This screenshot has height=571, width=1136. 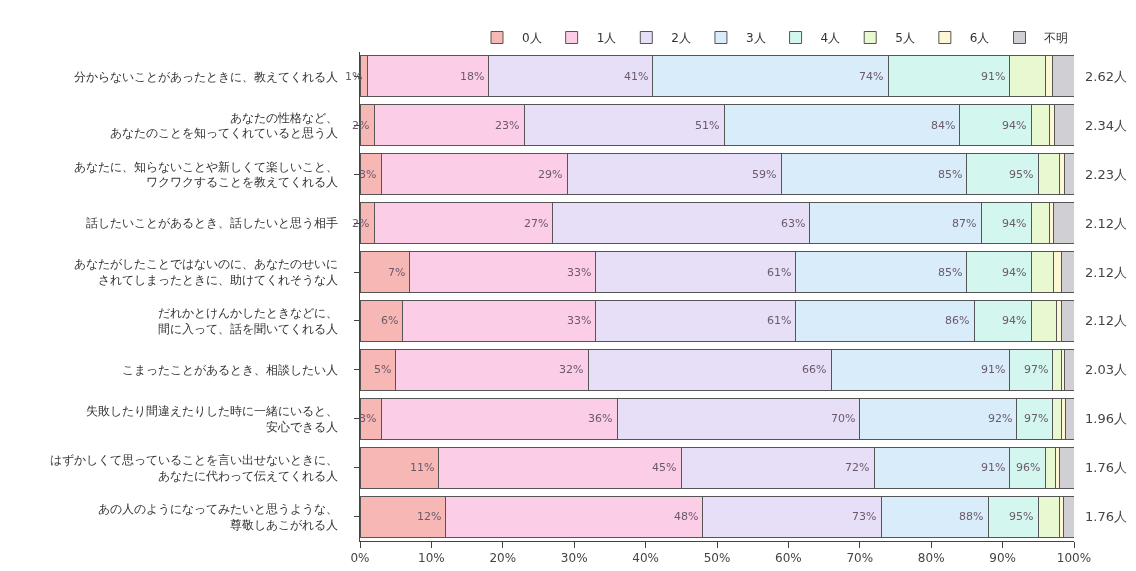 What do you see at coordinates (1074, 558) in the screenshot?
I see `x-tick-label: 100%` at bounding box center [1074, 558].